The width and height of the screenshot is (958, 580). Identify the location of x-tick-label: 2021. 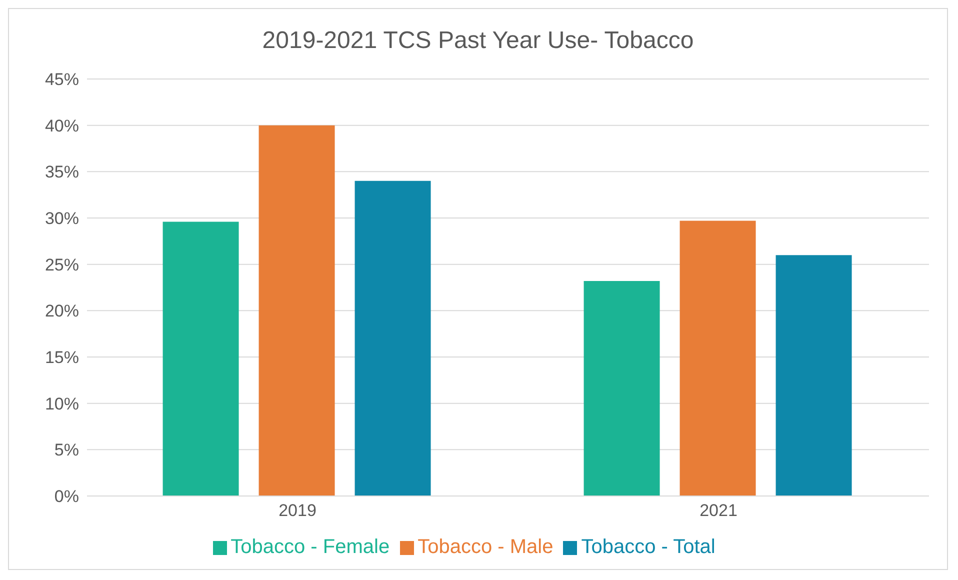
(719, 510).